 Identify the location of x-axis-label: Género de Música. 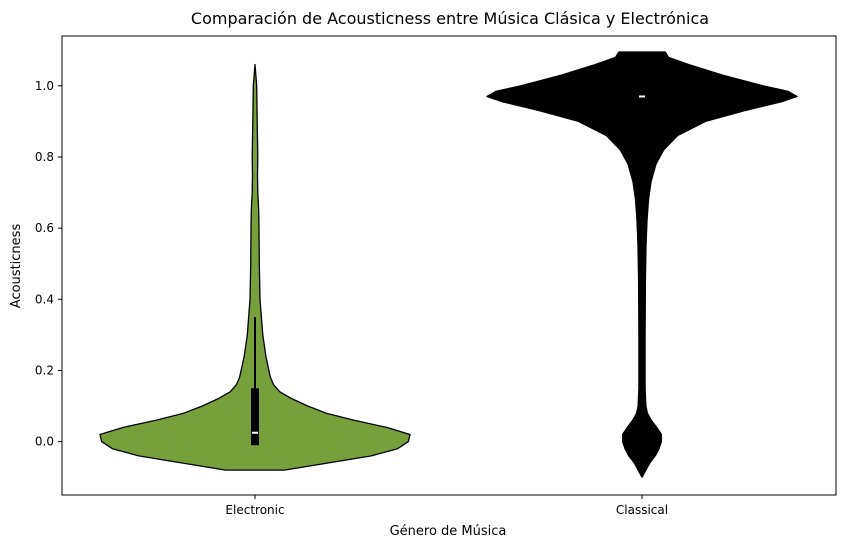
(448, 531).